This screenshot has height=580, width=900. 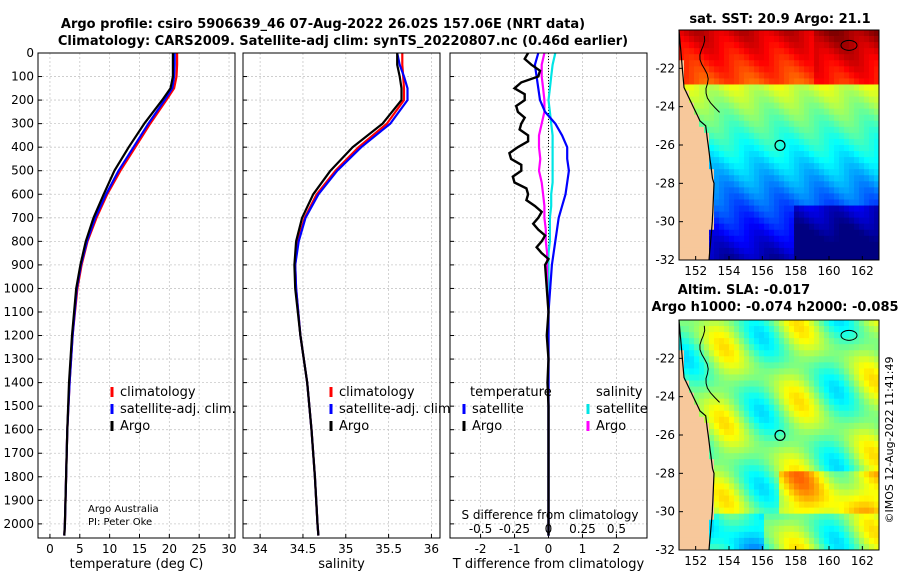 What do you see at coordinates (139, 549) in the screenshot?
I see `x-tick-label: 15` at bounding box center [139, 549].